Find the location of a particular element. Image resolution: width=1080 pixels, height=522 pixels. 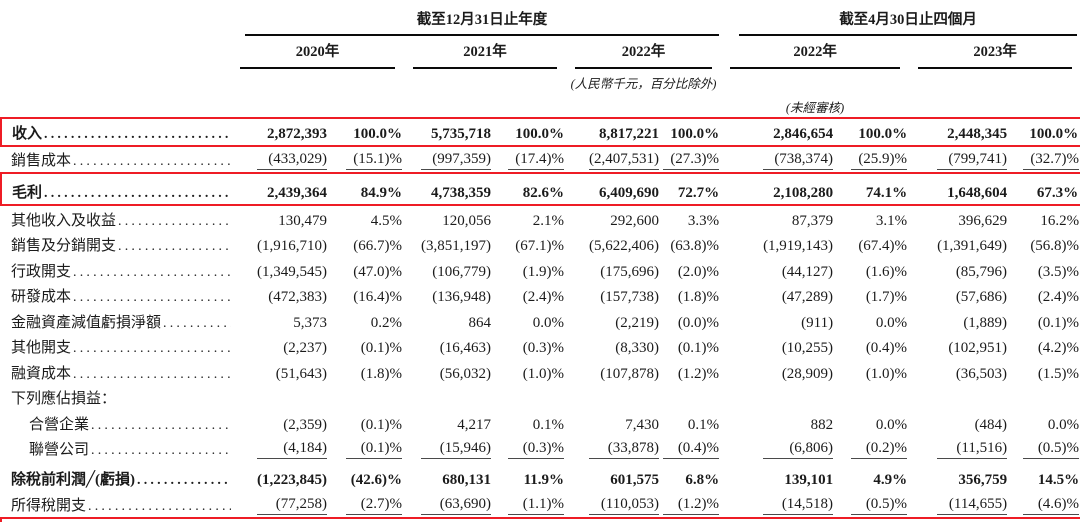

value-cell: 292,600 is located at coordinates (634, 220).